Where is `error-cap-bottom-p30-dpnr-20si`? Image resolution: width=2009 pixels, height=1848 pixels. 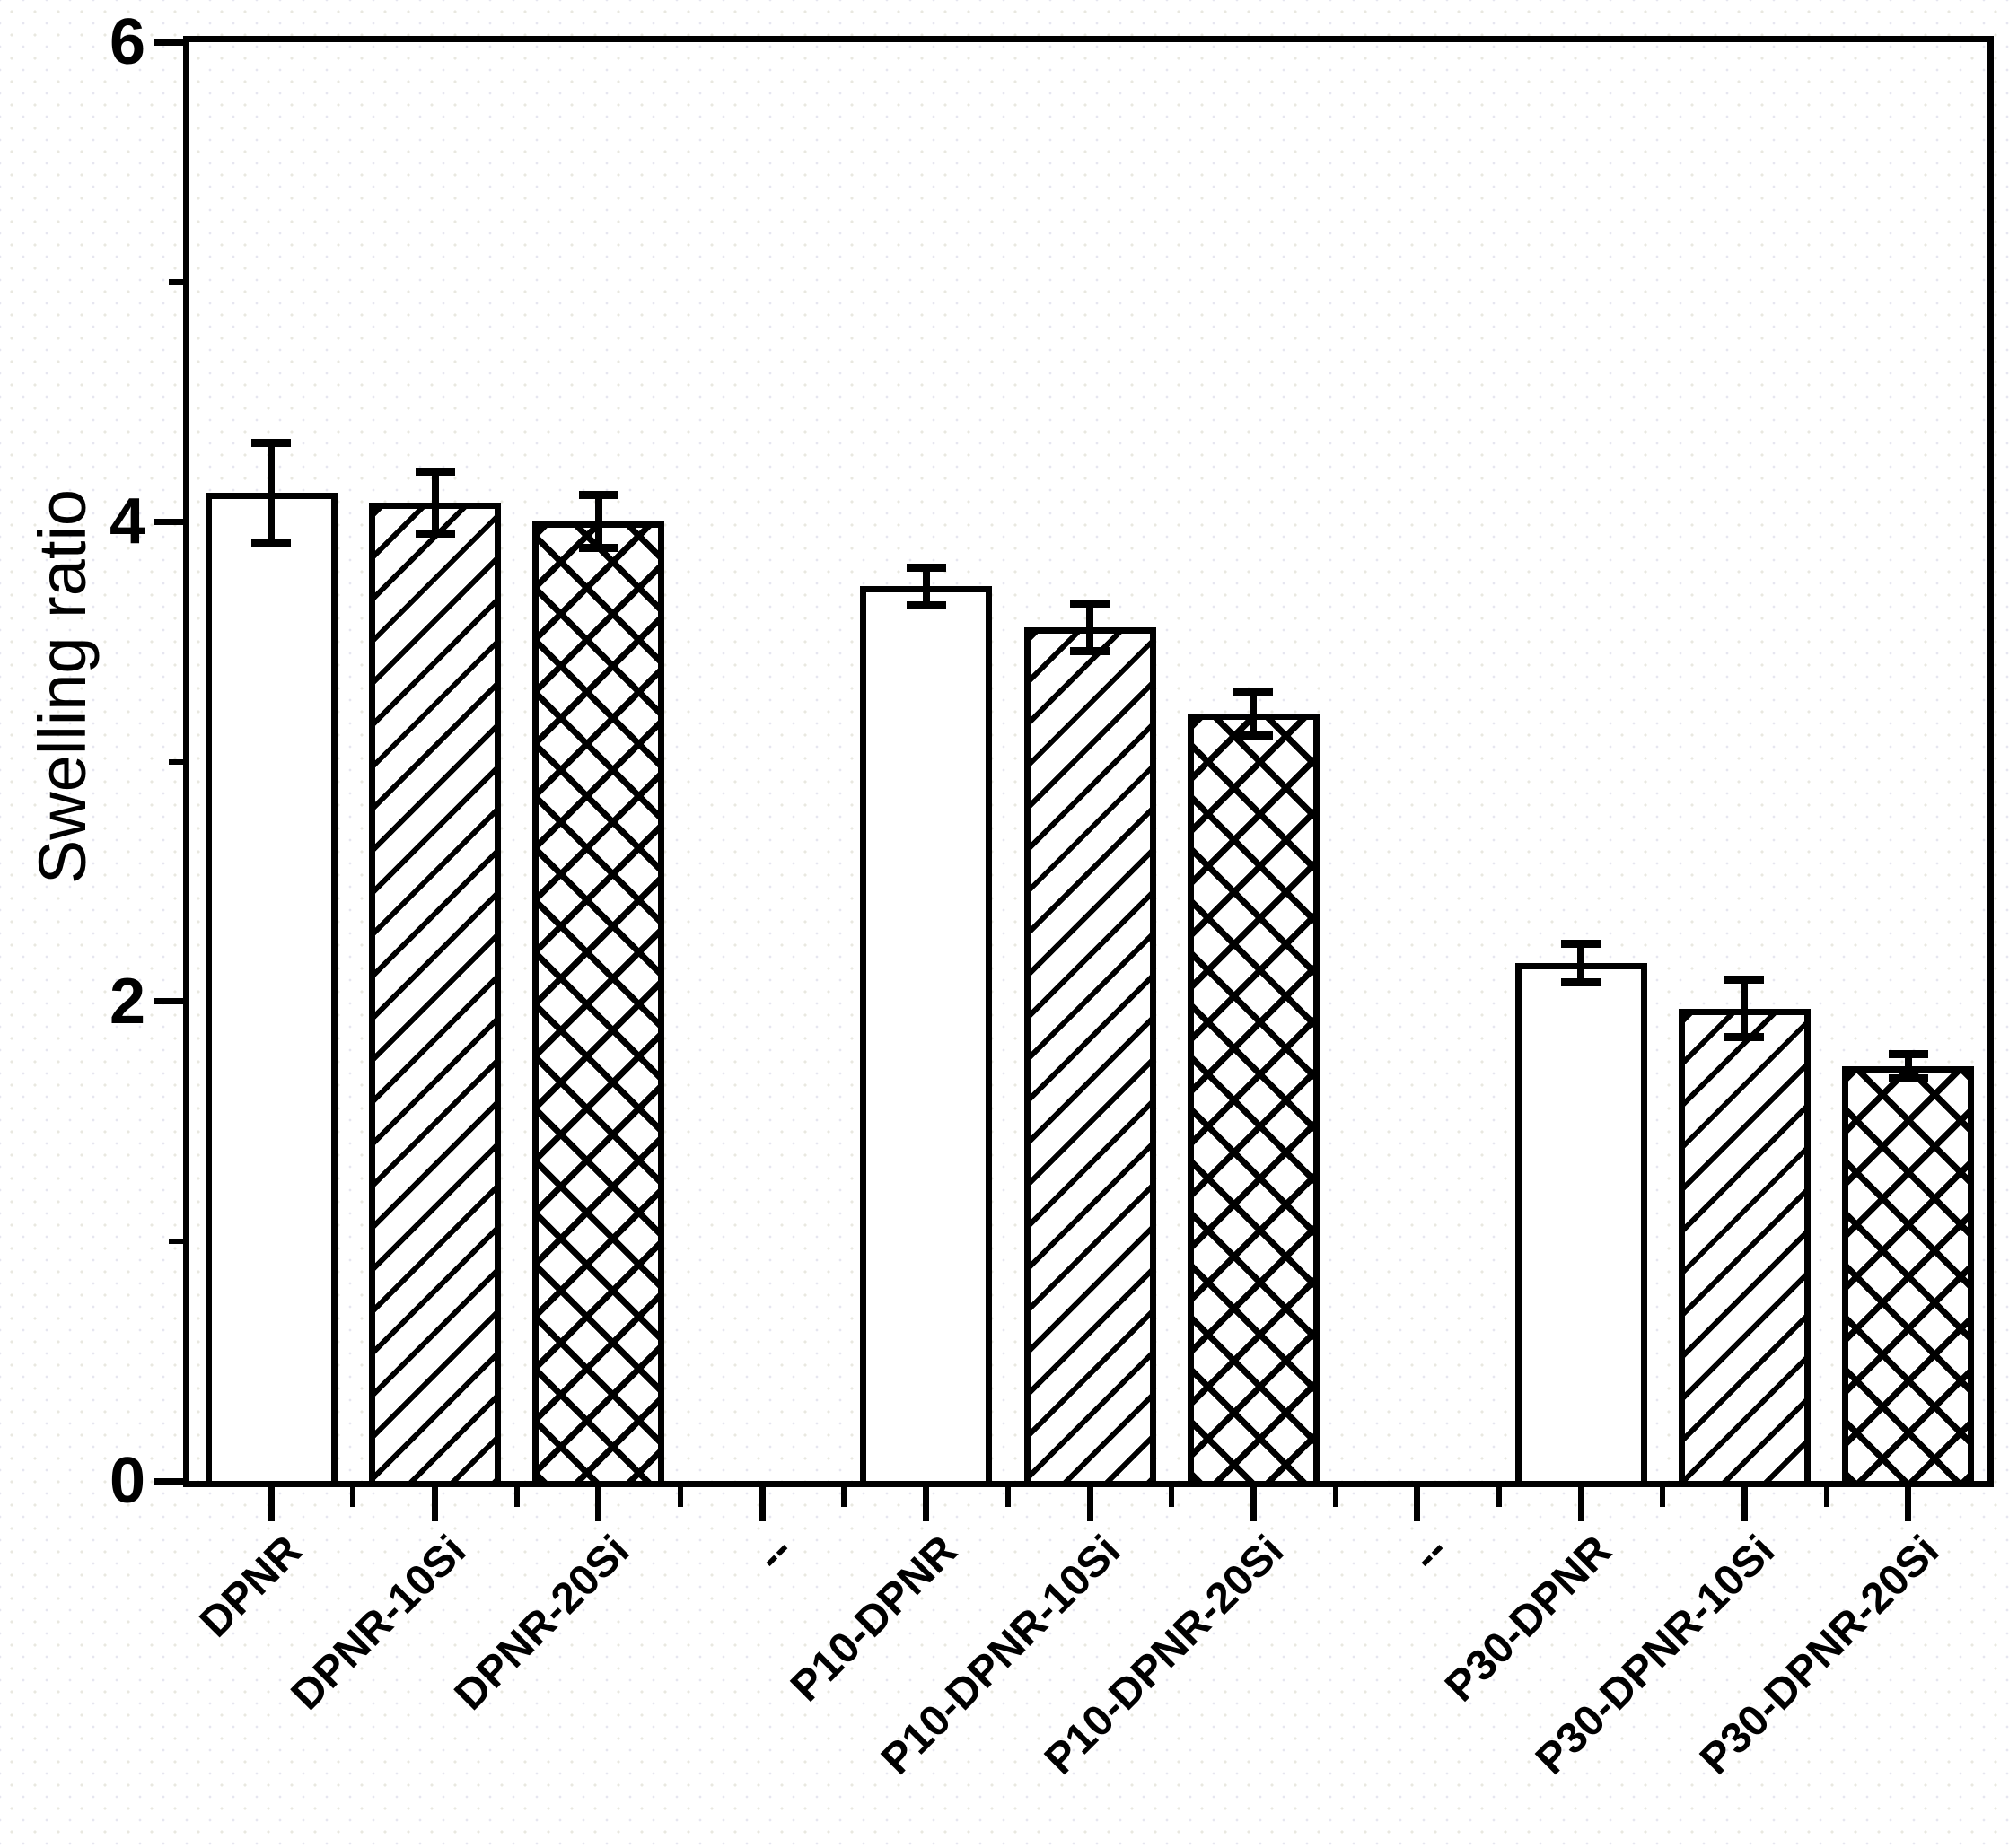 error-cap-bottom-p30-dpnr-20si is located at coordinates (1908, 1077).